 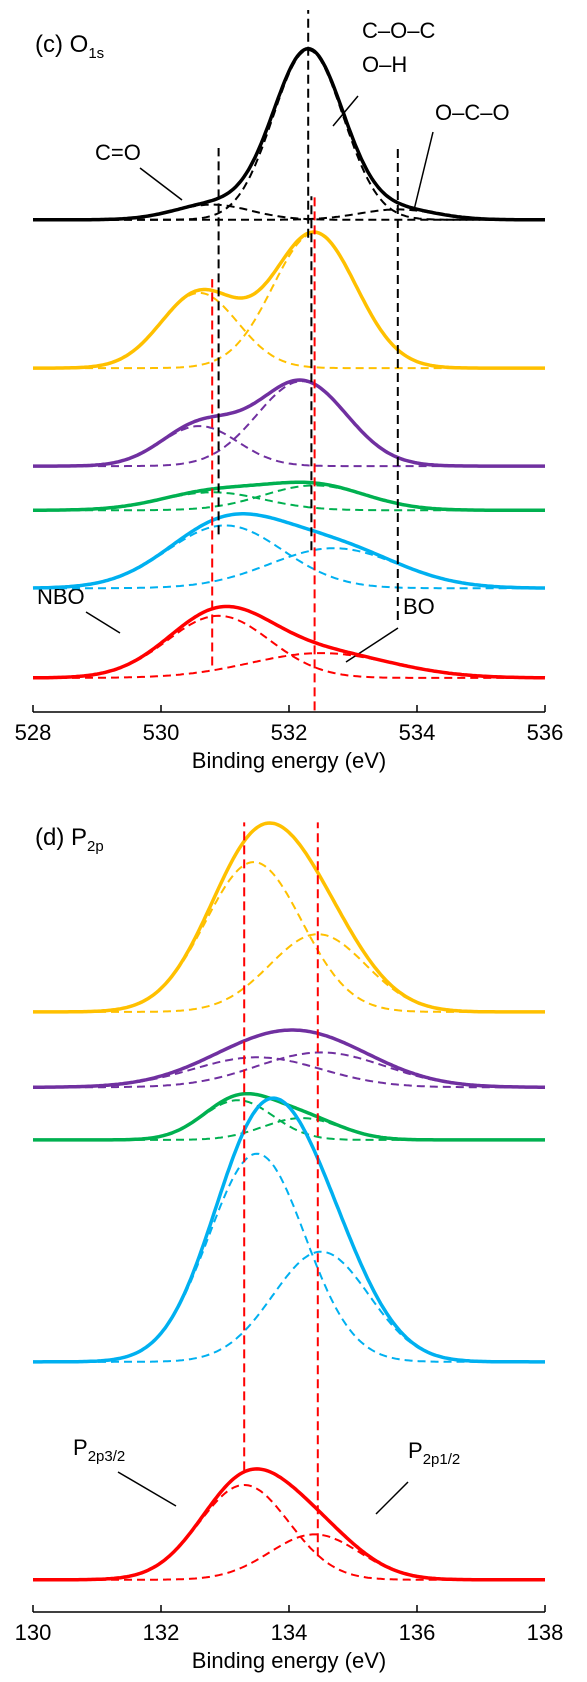 I want to click on x-tick-label: 530, so click(x=161, y=732).